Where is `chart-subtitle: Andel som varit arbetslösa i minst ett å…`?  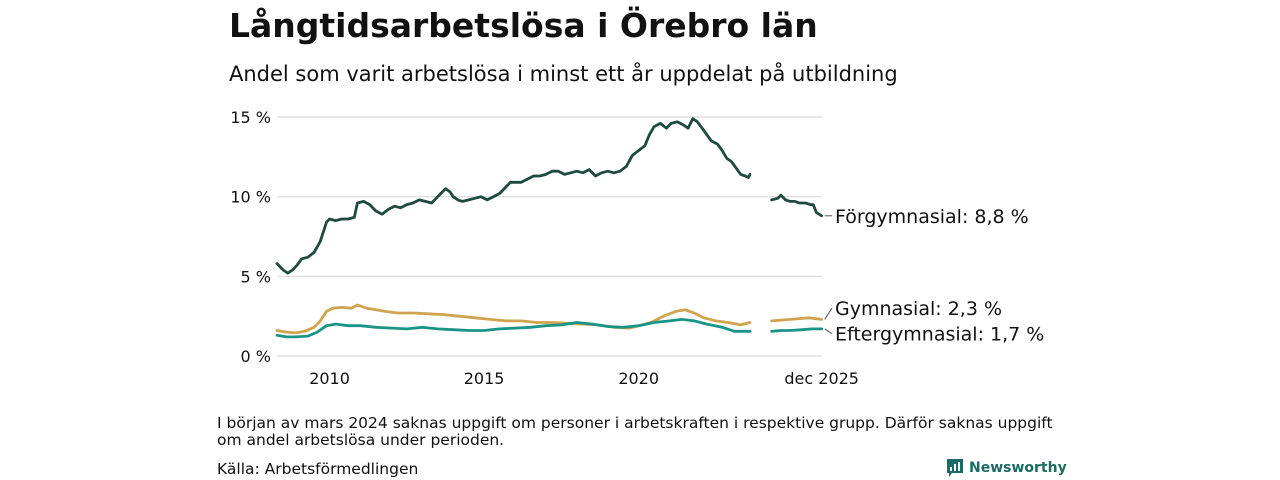 chart-subtitle: Andel som varit arbetslösa i minst ett å… is located at coordinates (563, 74).